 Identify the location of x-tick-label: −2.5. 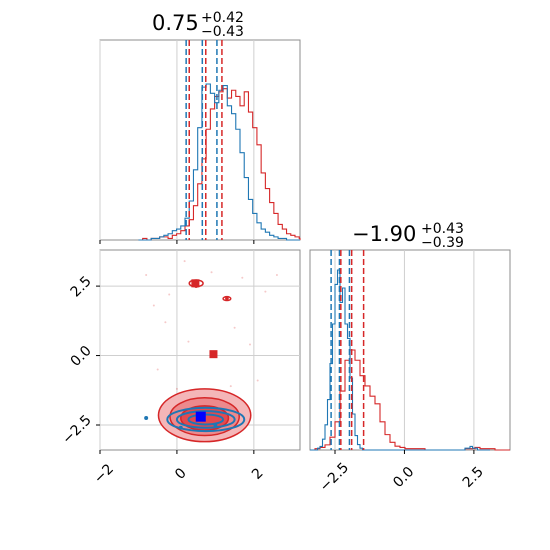
(334, 477).